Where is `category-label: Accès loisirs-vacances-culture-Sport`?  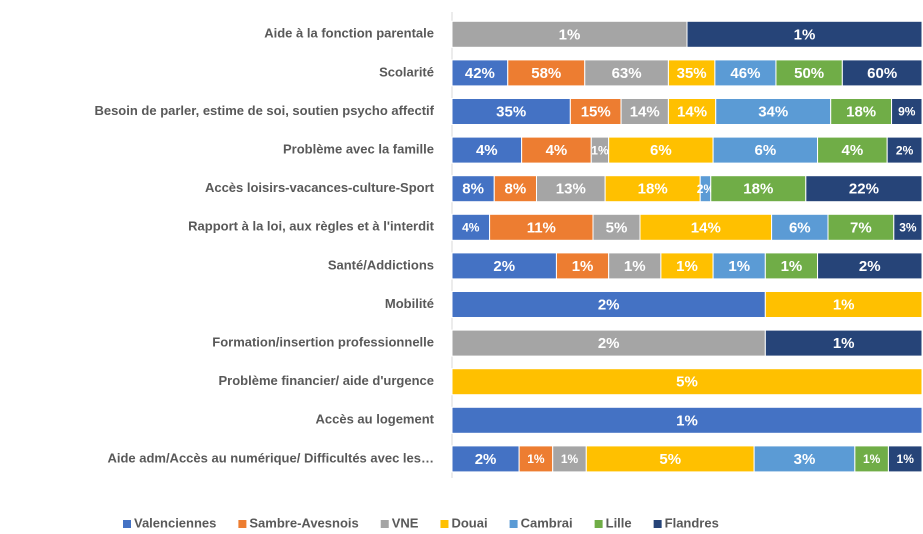 category-label: Accès loisirs-vacances-culture-Sport is located at coordinates (320, 187).